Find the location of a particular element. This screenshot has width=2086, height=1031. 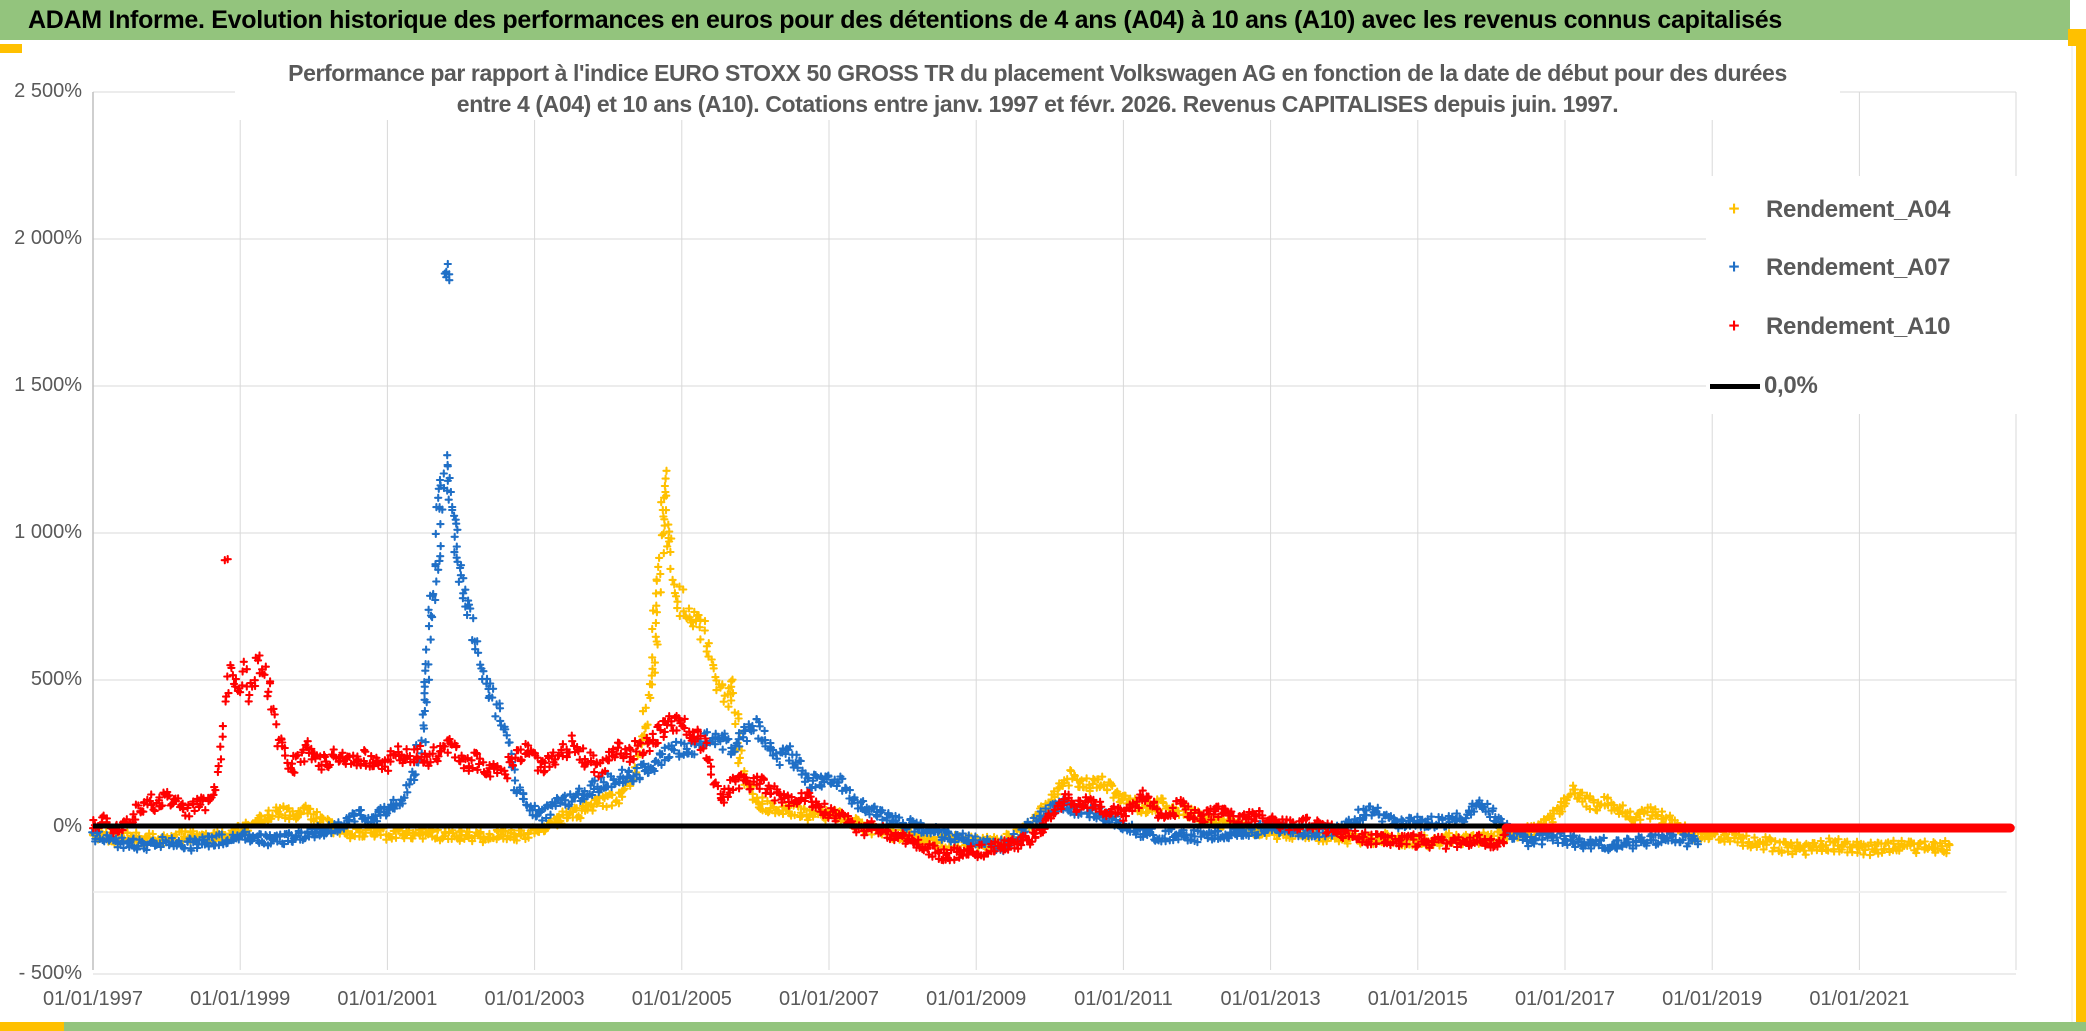

legend-item-rendement-a07: + Rendement_A07 is located at coordinates (1884, 268).